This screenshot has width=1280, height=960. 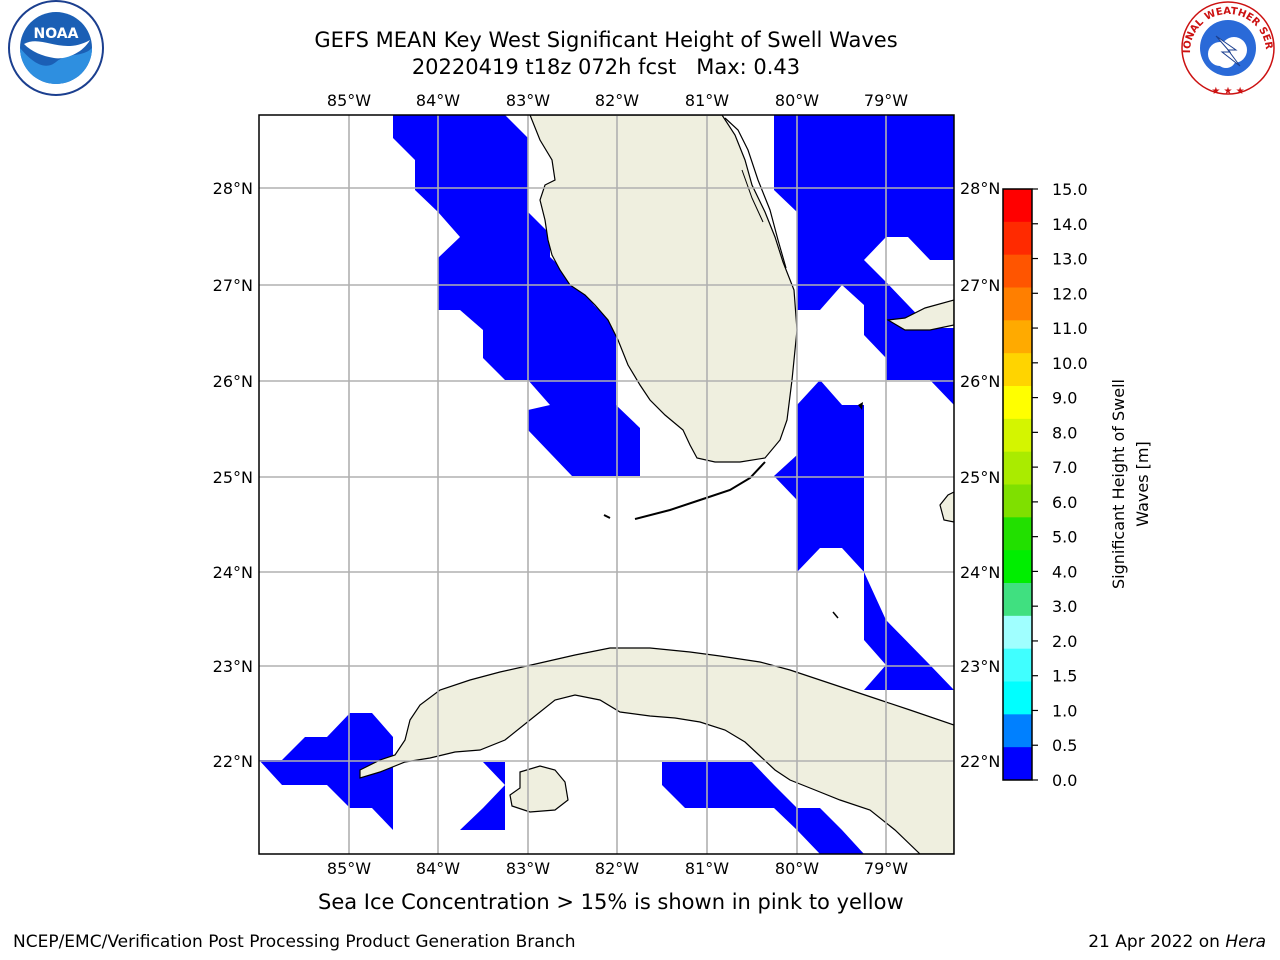 I want to click on colorbar-tick-label: 4.0, so click(x=1064, y=571).